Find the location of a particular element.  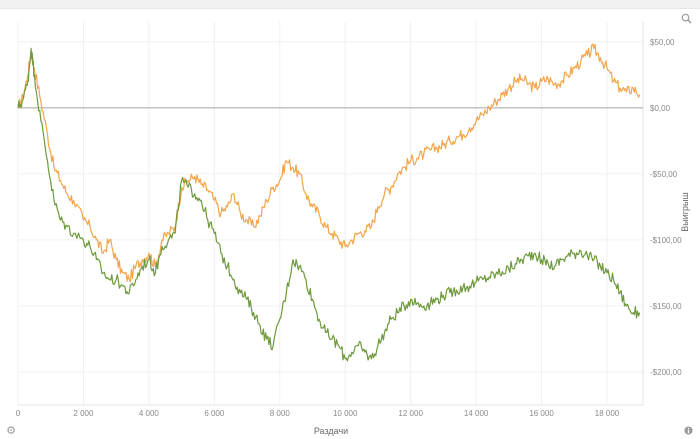

y-tick-label: -$50,00 is located at coordinates (664, 174).